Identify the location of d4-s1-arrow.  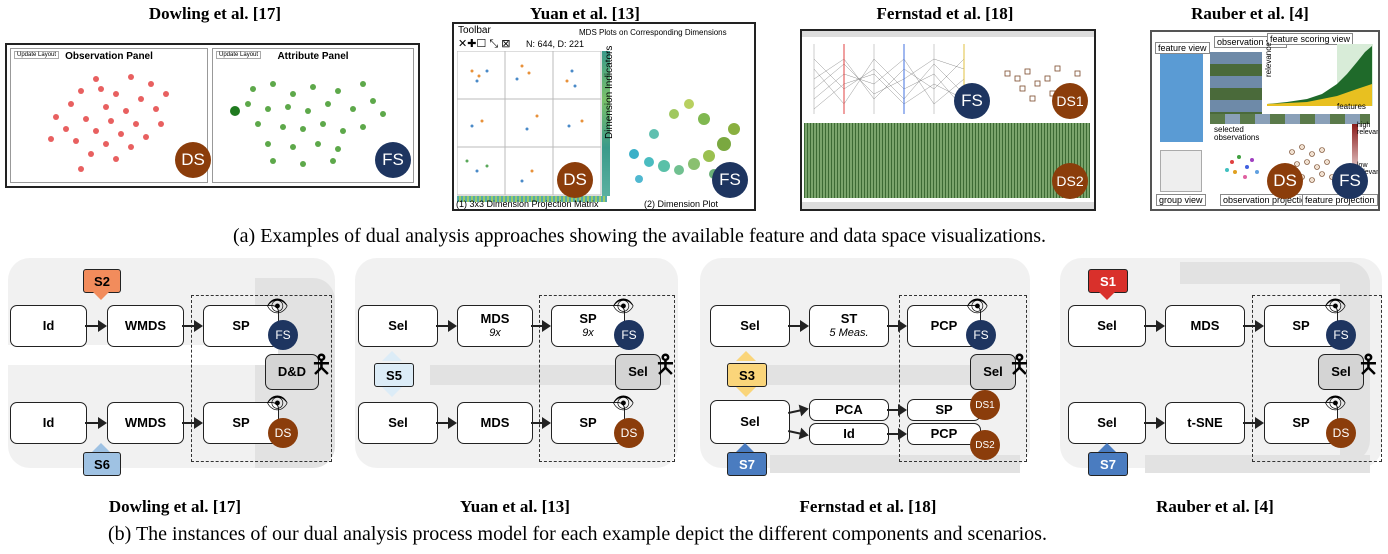
(1107, 295).